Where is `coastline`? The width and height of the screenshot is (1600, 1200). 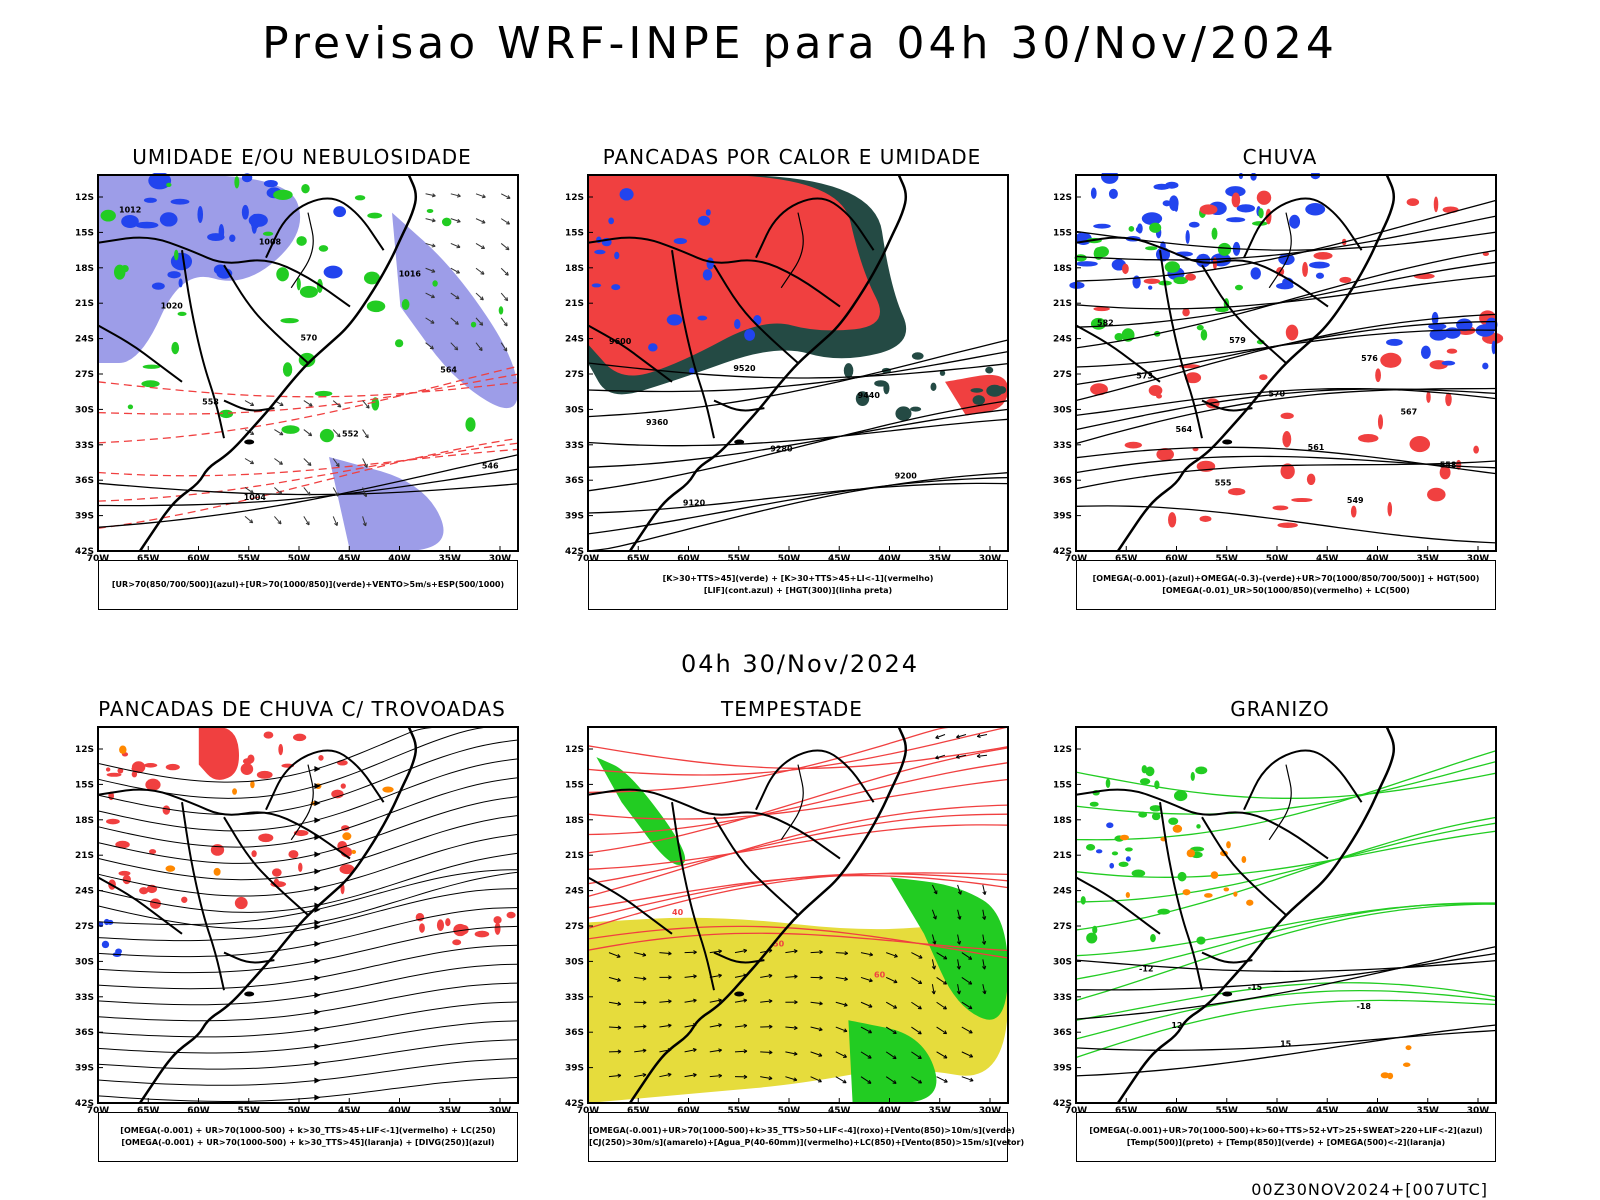 coastline is located at coordinates (278, 915).